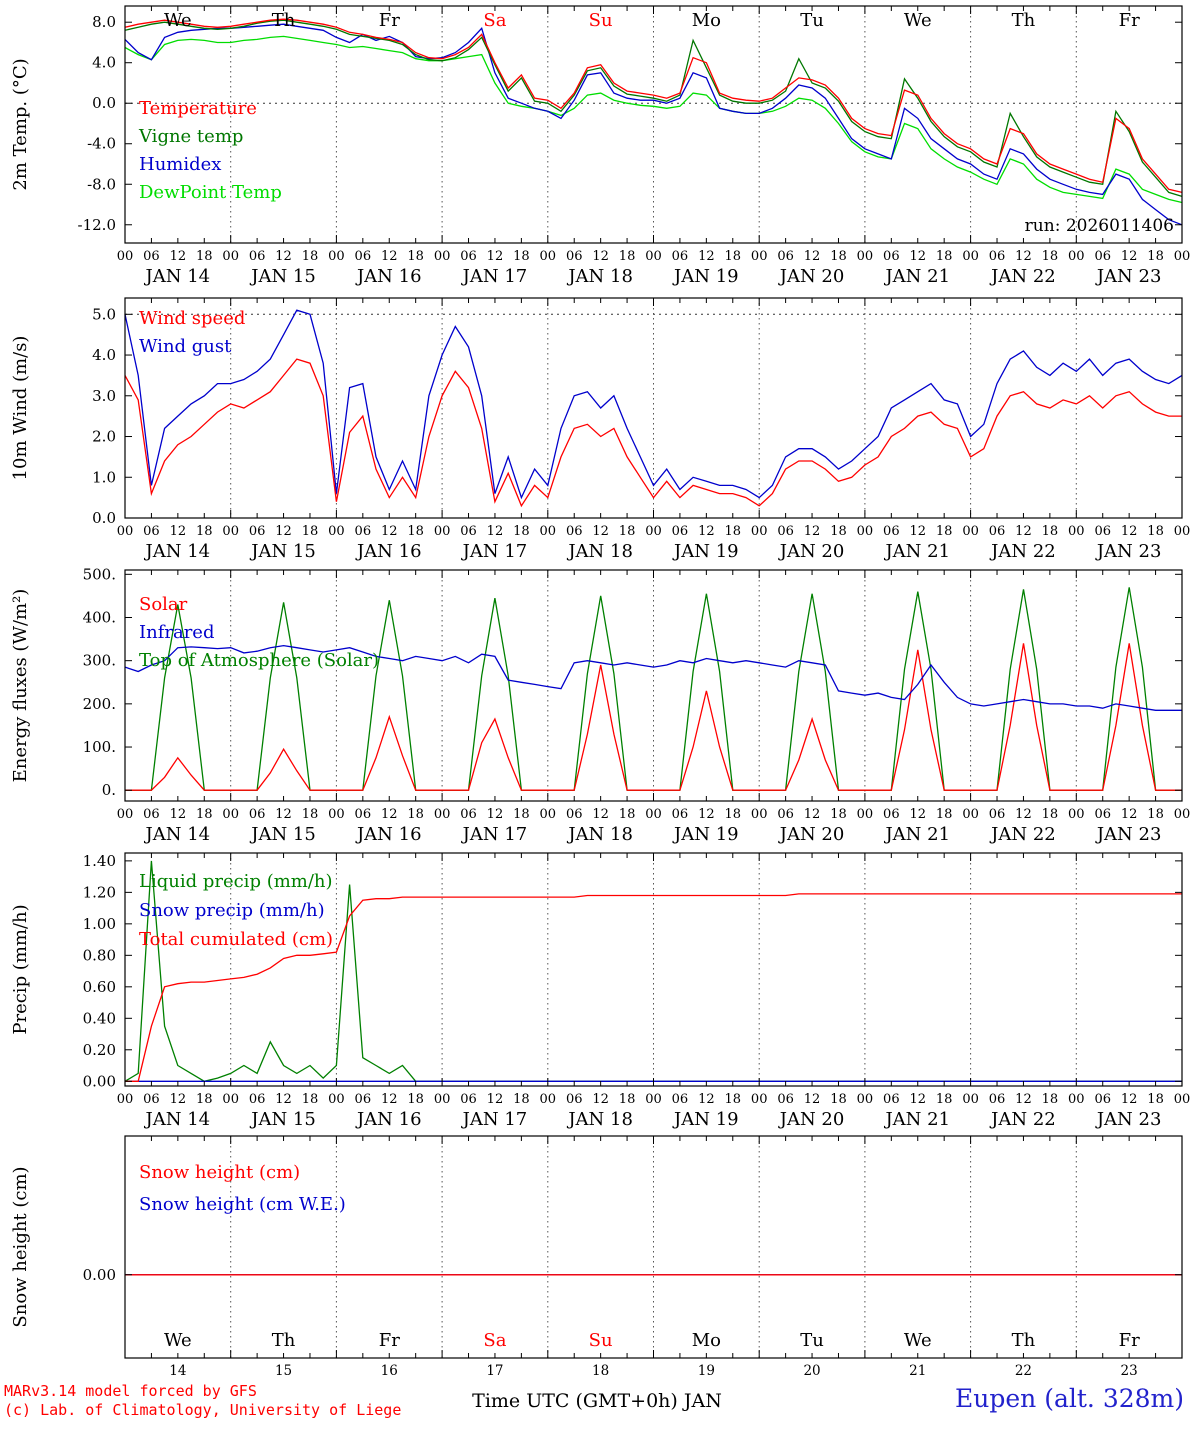 This screenshot has width=1194, height=1440. I want to click on model-credit-line1: MARv3.14 model forced by GFS, so click(130, 1391).